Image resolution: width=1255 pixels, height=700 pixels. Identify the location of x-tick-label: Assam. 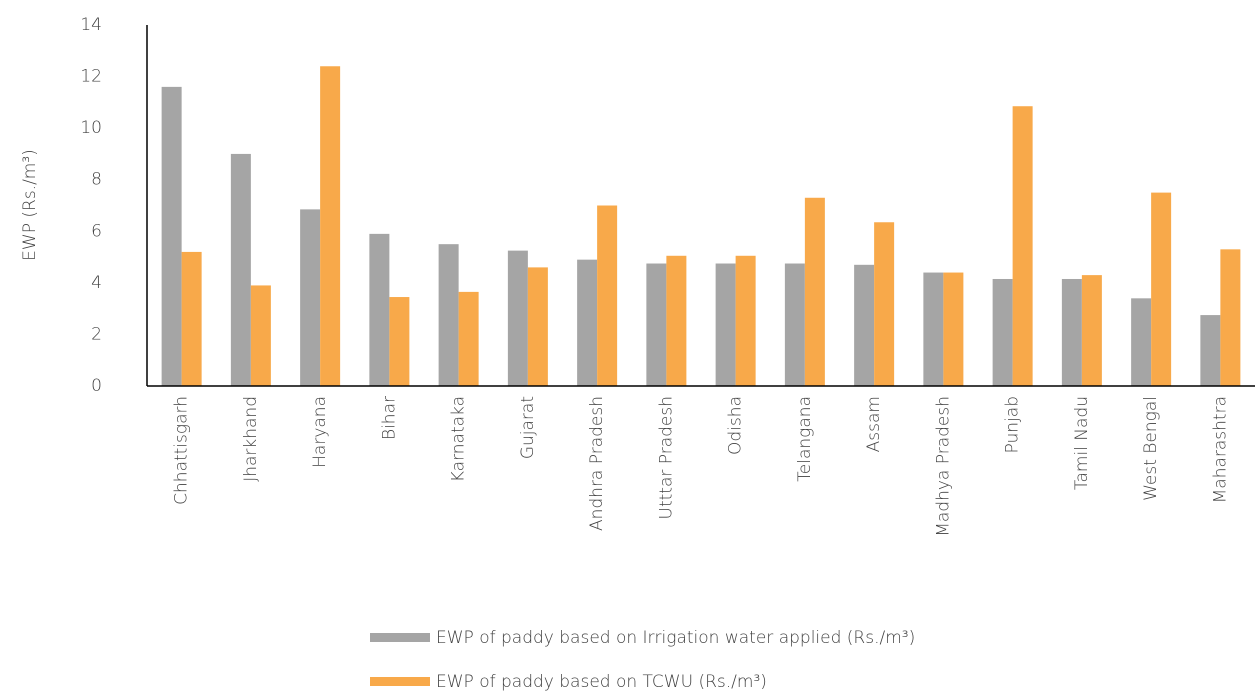
(874, 424).